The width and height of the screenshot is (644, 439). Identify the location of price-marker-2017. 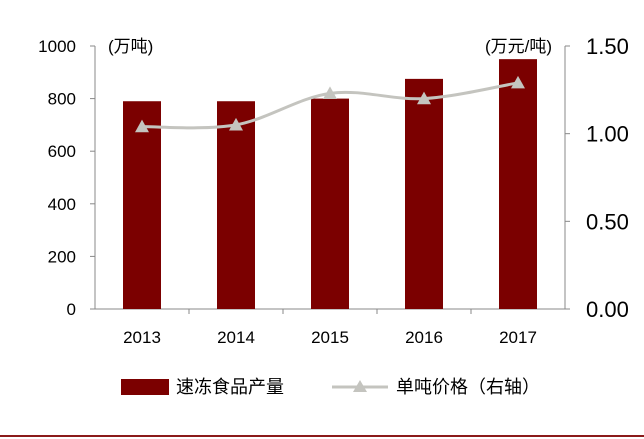
(518, 82).